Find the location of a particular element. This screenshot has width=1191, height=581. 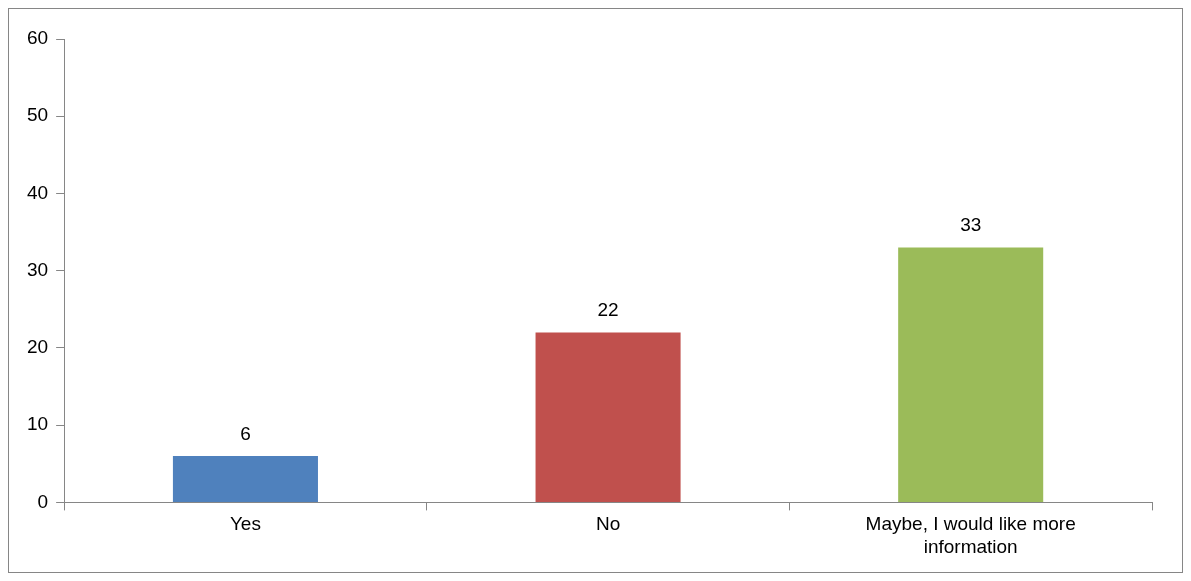

x-tick-label: Yes is located at coordinates (245, 524).